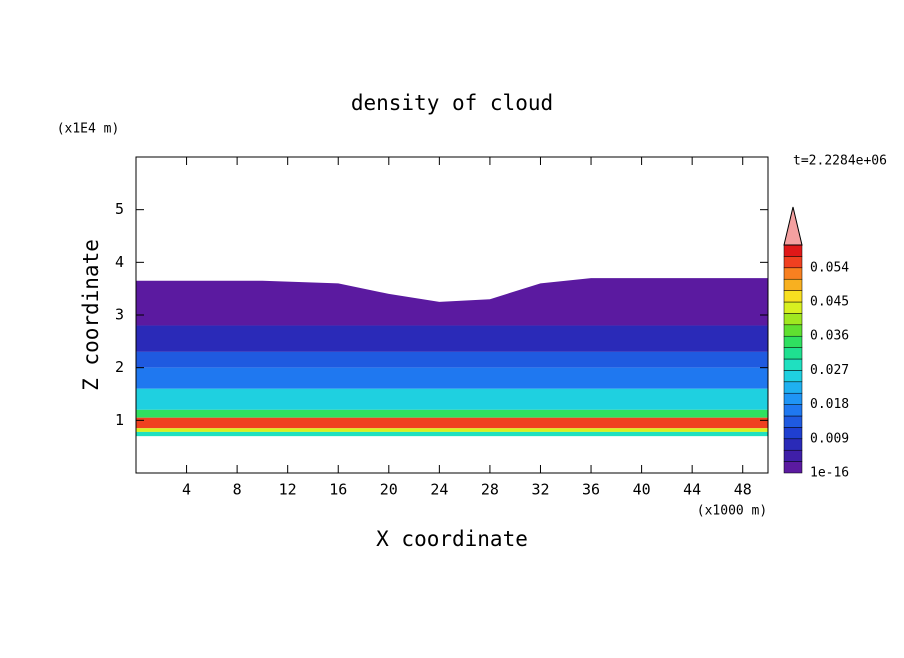 The width and height of the screenshot is (904, 658). What do you see at coordinates (829, 404) in the screenshot?
I see `colorbar-tick-label: 0.018` at bounding box center [829, 404].